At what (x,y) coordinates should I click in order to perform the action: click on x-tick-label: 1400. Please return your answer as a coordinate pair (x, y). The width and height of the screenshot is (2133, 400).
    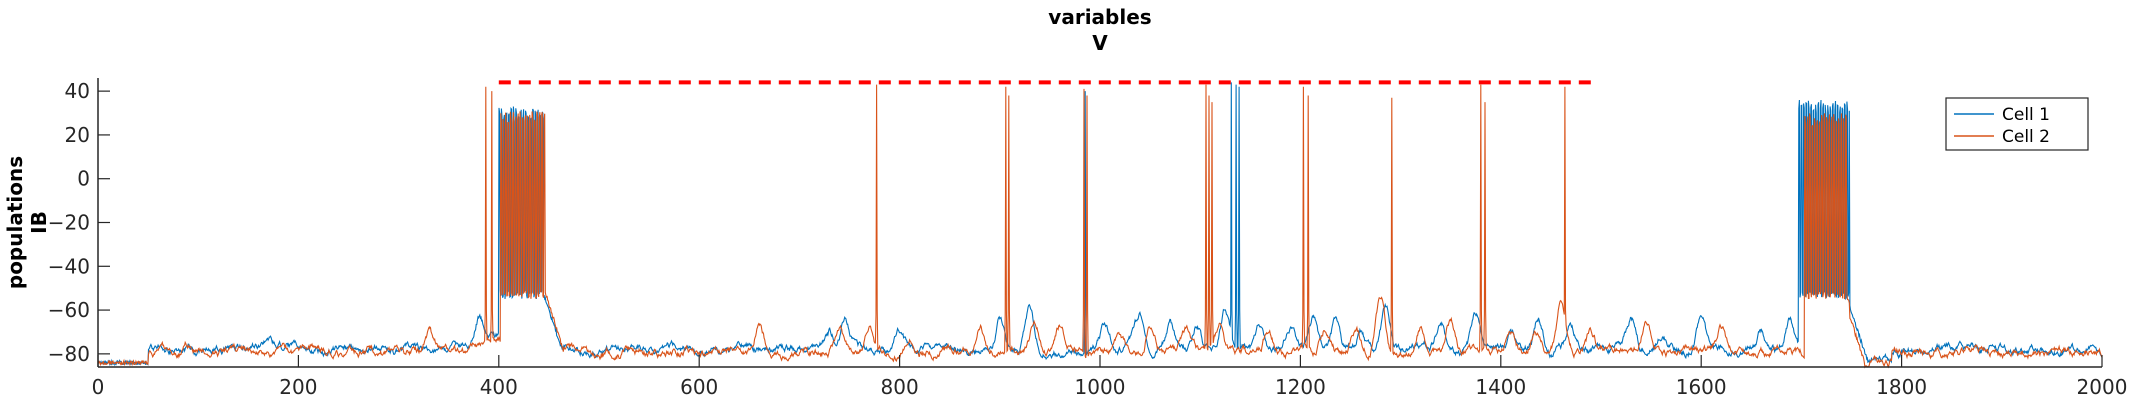
    Looking at the image, I should click on (1500, 387).